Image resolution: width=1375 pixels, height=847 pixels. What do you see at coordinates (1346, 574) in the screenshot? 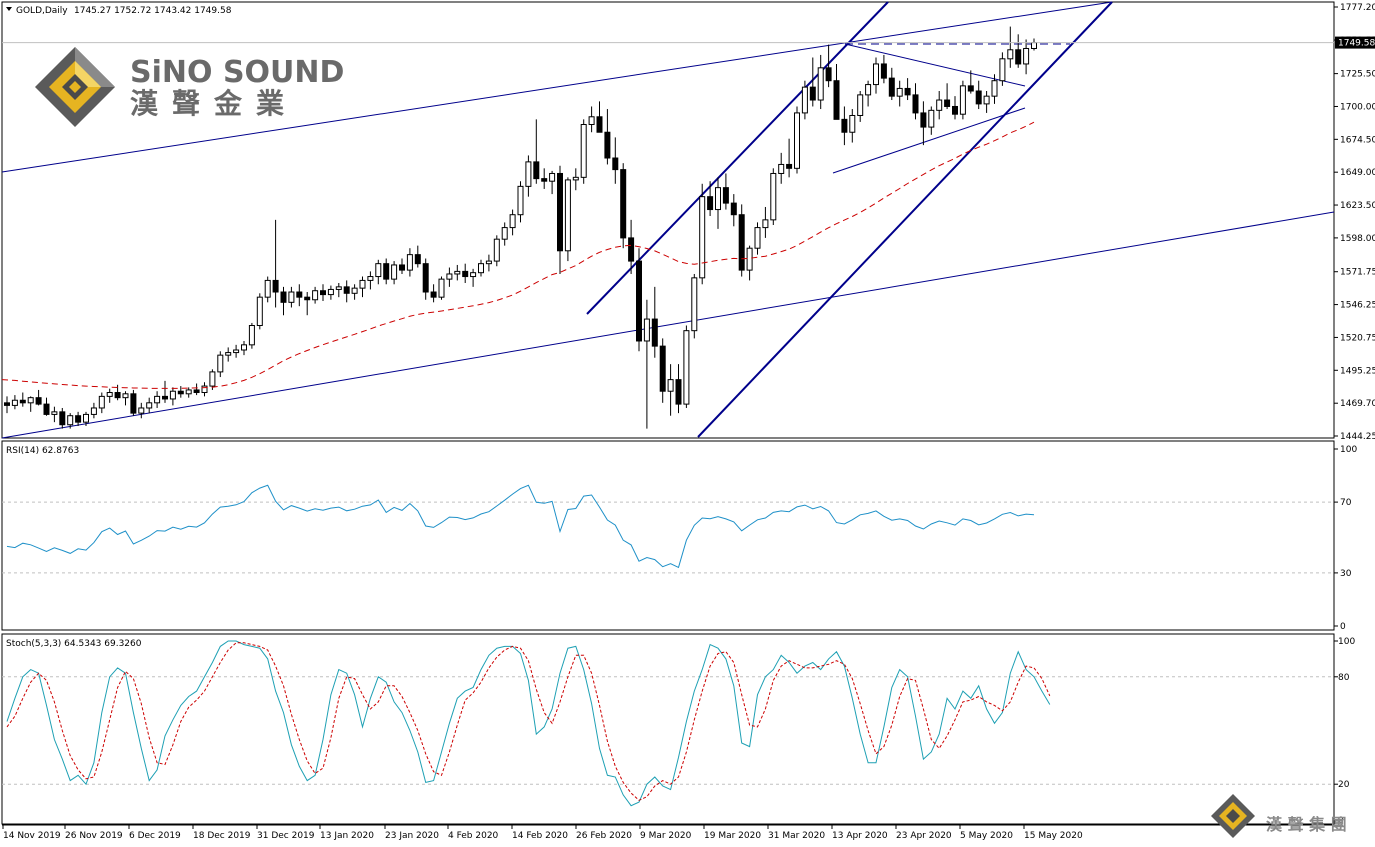
I see `rsi-tick-label: 30` at bounding box center [1346, 574].